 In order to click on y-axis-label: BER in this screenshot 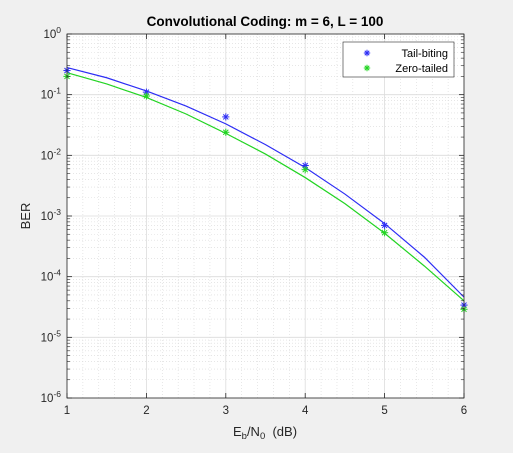, I will do `click(25, 216)`.